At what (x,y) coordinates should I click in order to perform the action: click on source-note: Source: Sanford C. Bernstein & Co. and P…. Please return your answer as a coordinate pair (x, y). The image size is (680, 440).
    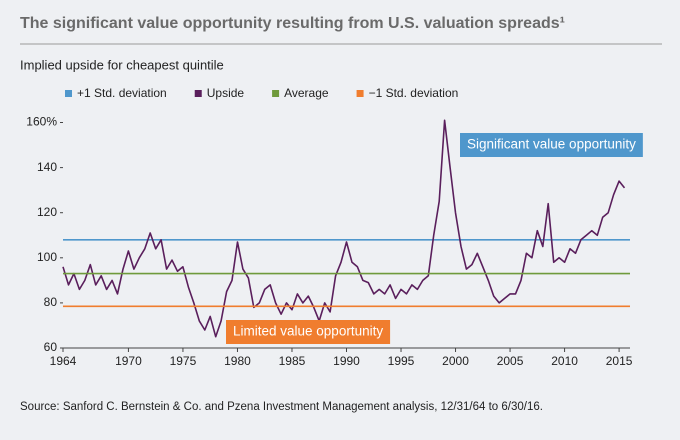
    Looking at the image, I should click on (281, 407).